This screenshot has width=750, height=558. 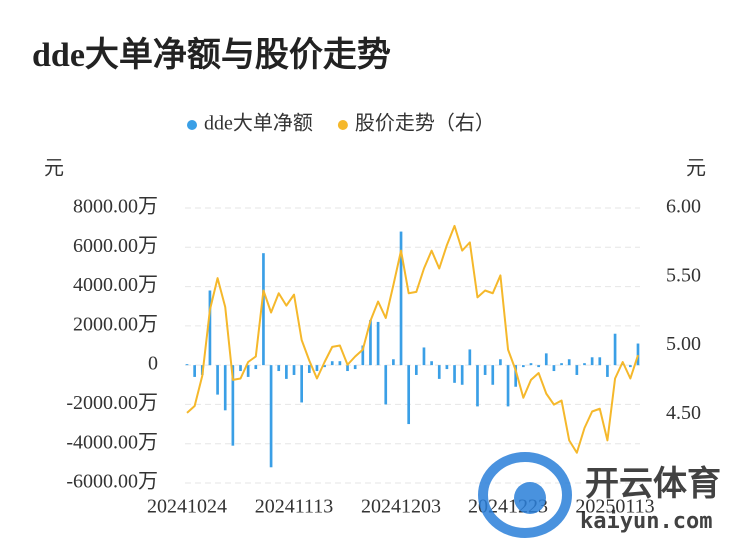 I want to click on y-tick-label: 6000.00万, so click(x=115, y=246).